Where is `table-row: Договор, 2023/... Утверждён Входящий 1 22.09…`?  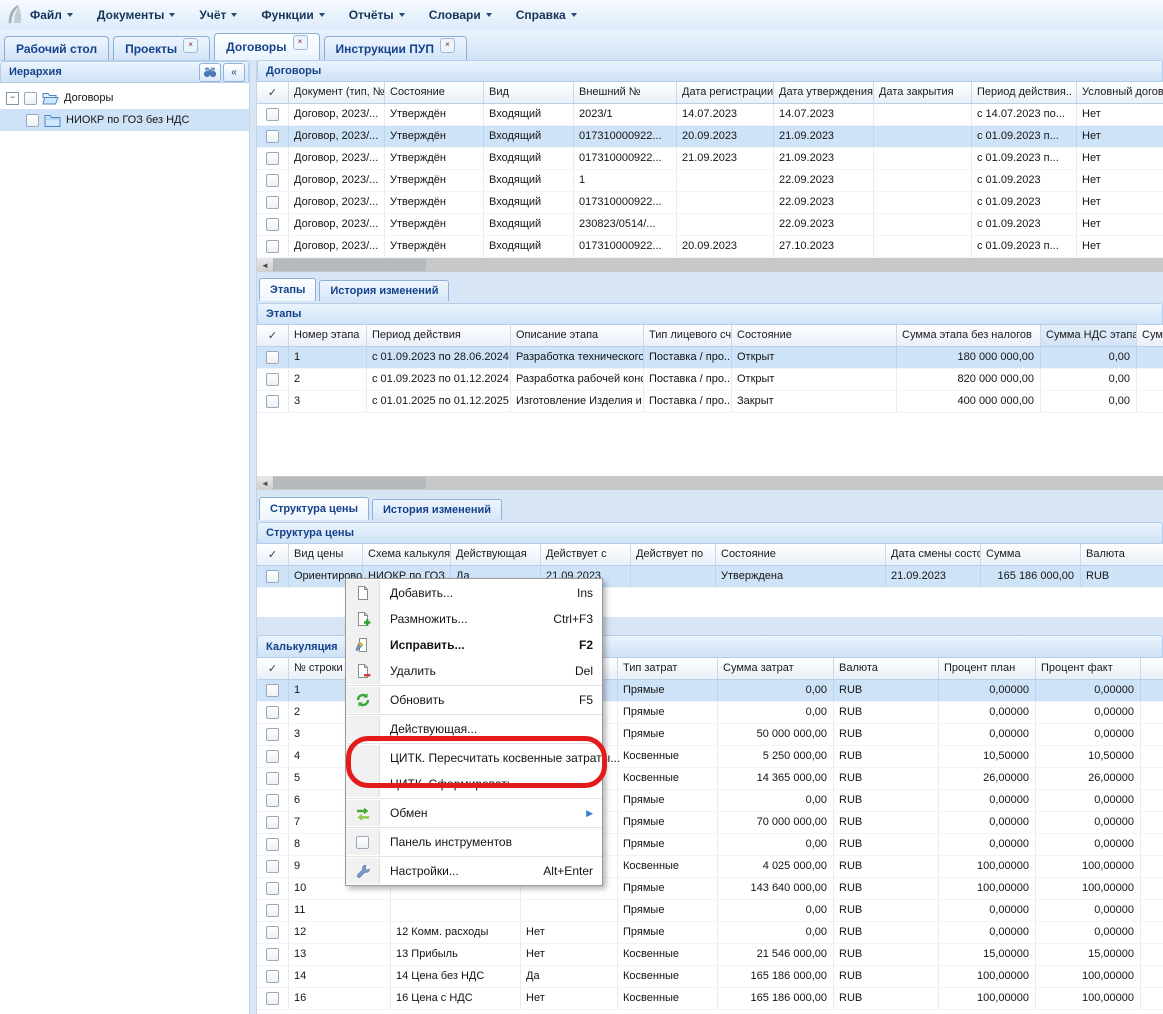
table-row: Договор, 2023/... Утверждён Входящий 1 22.09… is located at coordinates (710, 181).